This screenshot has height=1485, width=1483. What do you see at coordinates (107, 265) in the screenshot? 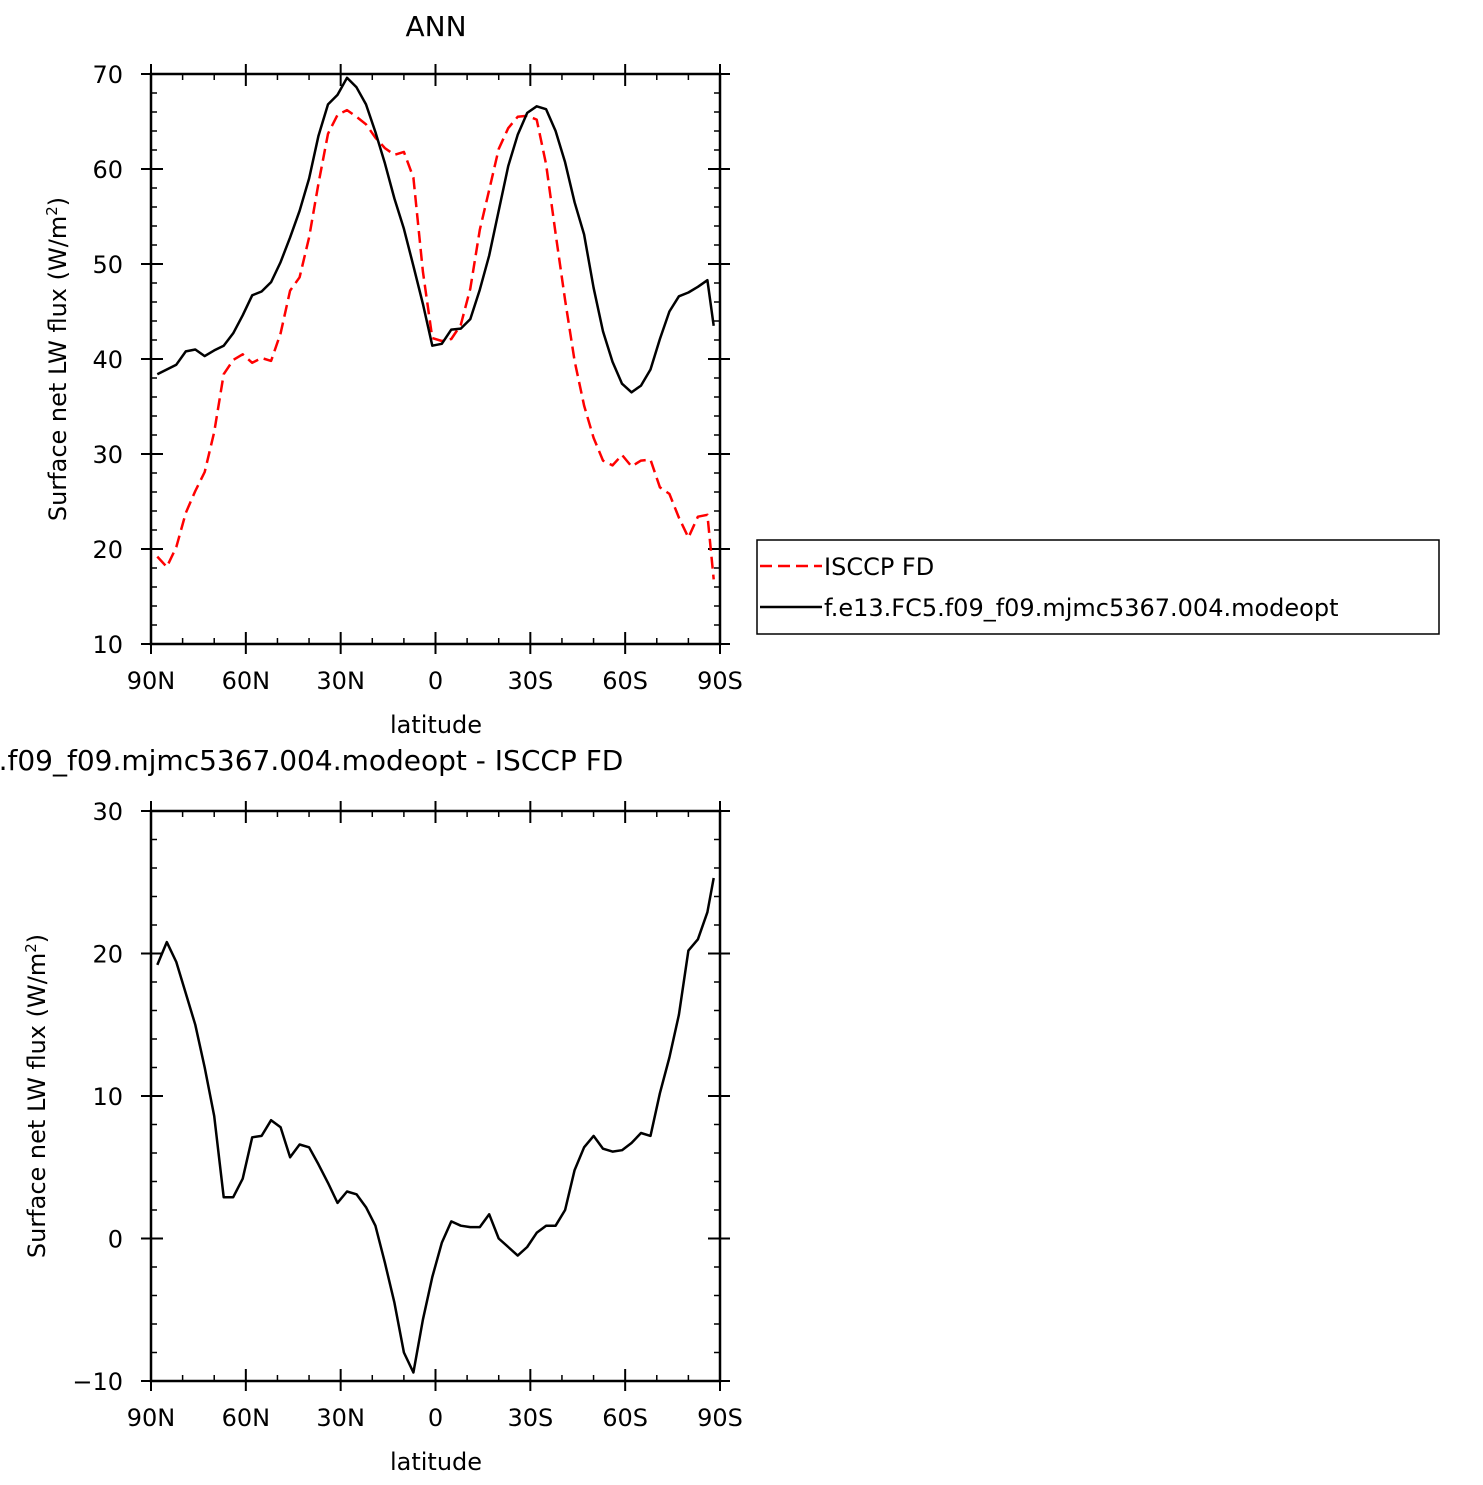
I see `top-chart-ytick-label: 50` at bounding box center [107, 265].